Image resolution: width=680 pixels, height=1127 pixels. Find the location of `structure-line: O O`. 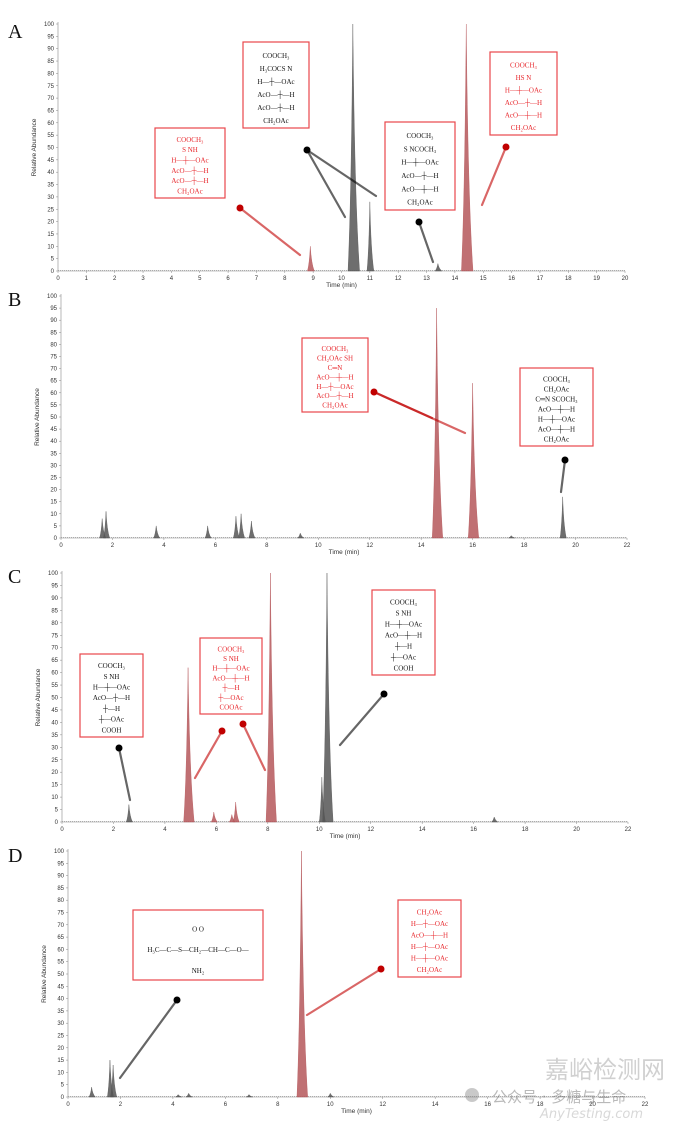

structure-line: O O is located at coordinates (198, 930).